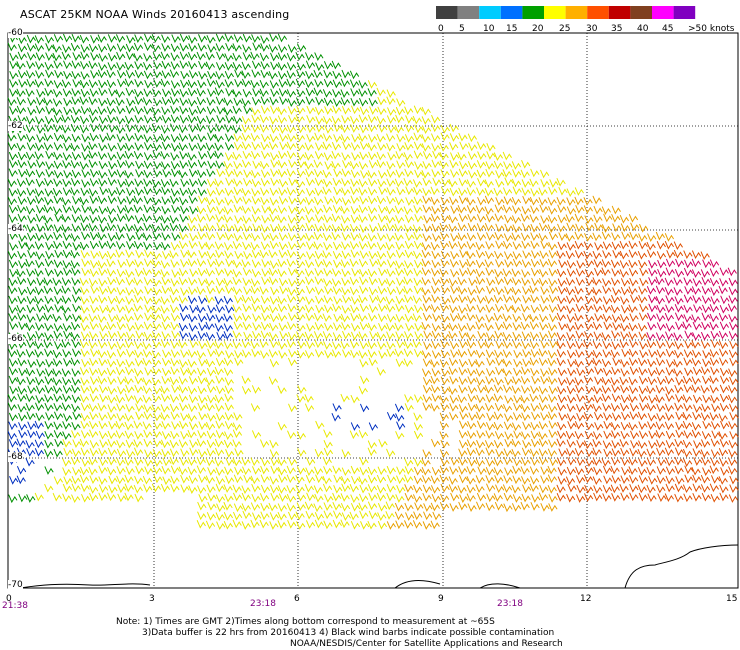 Image resolution: width=740 pixels, height=650 pixels. Describe the element at coordinates (441, 29) in the screenshot. I see `legend-label: 0` at that location.